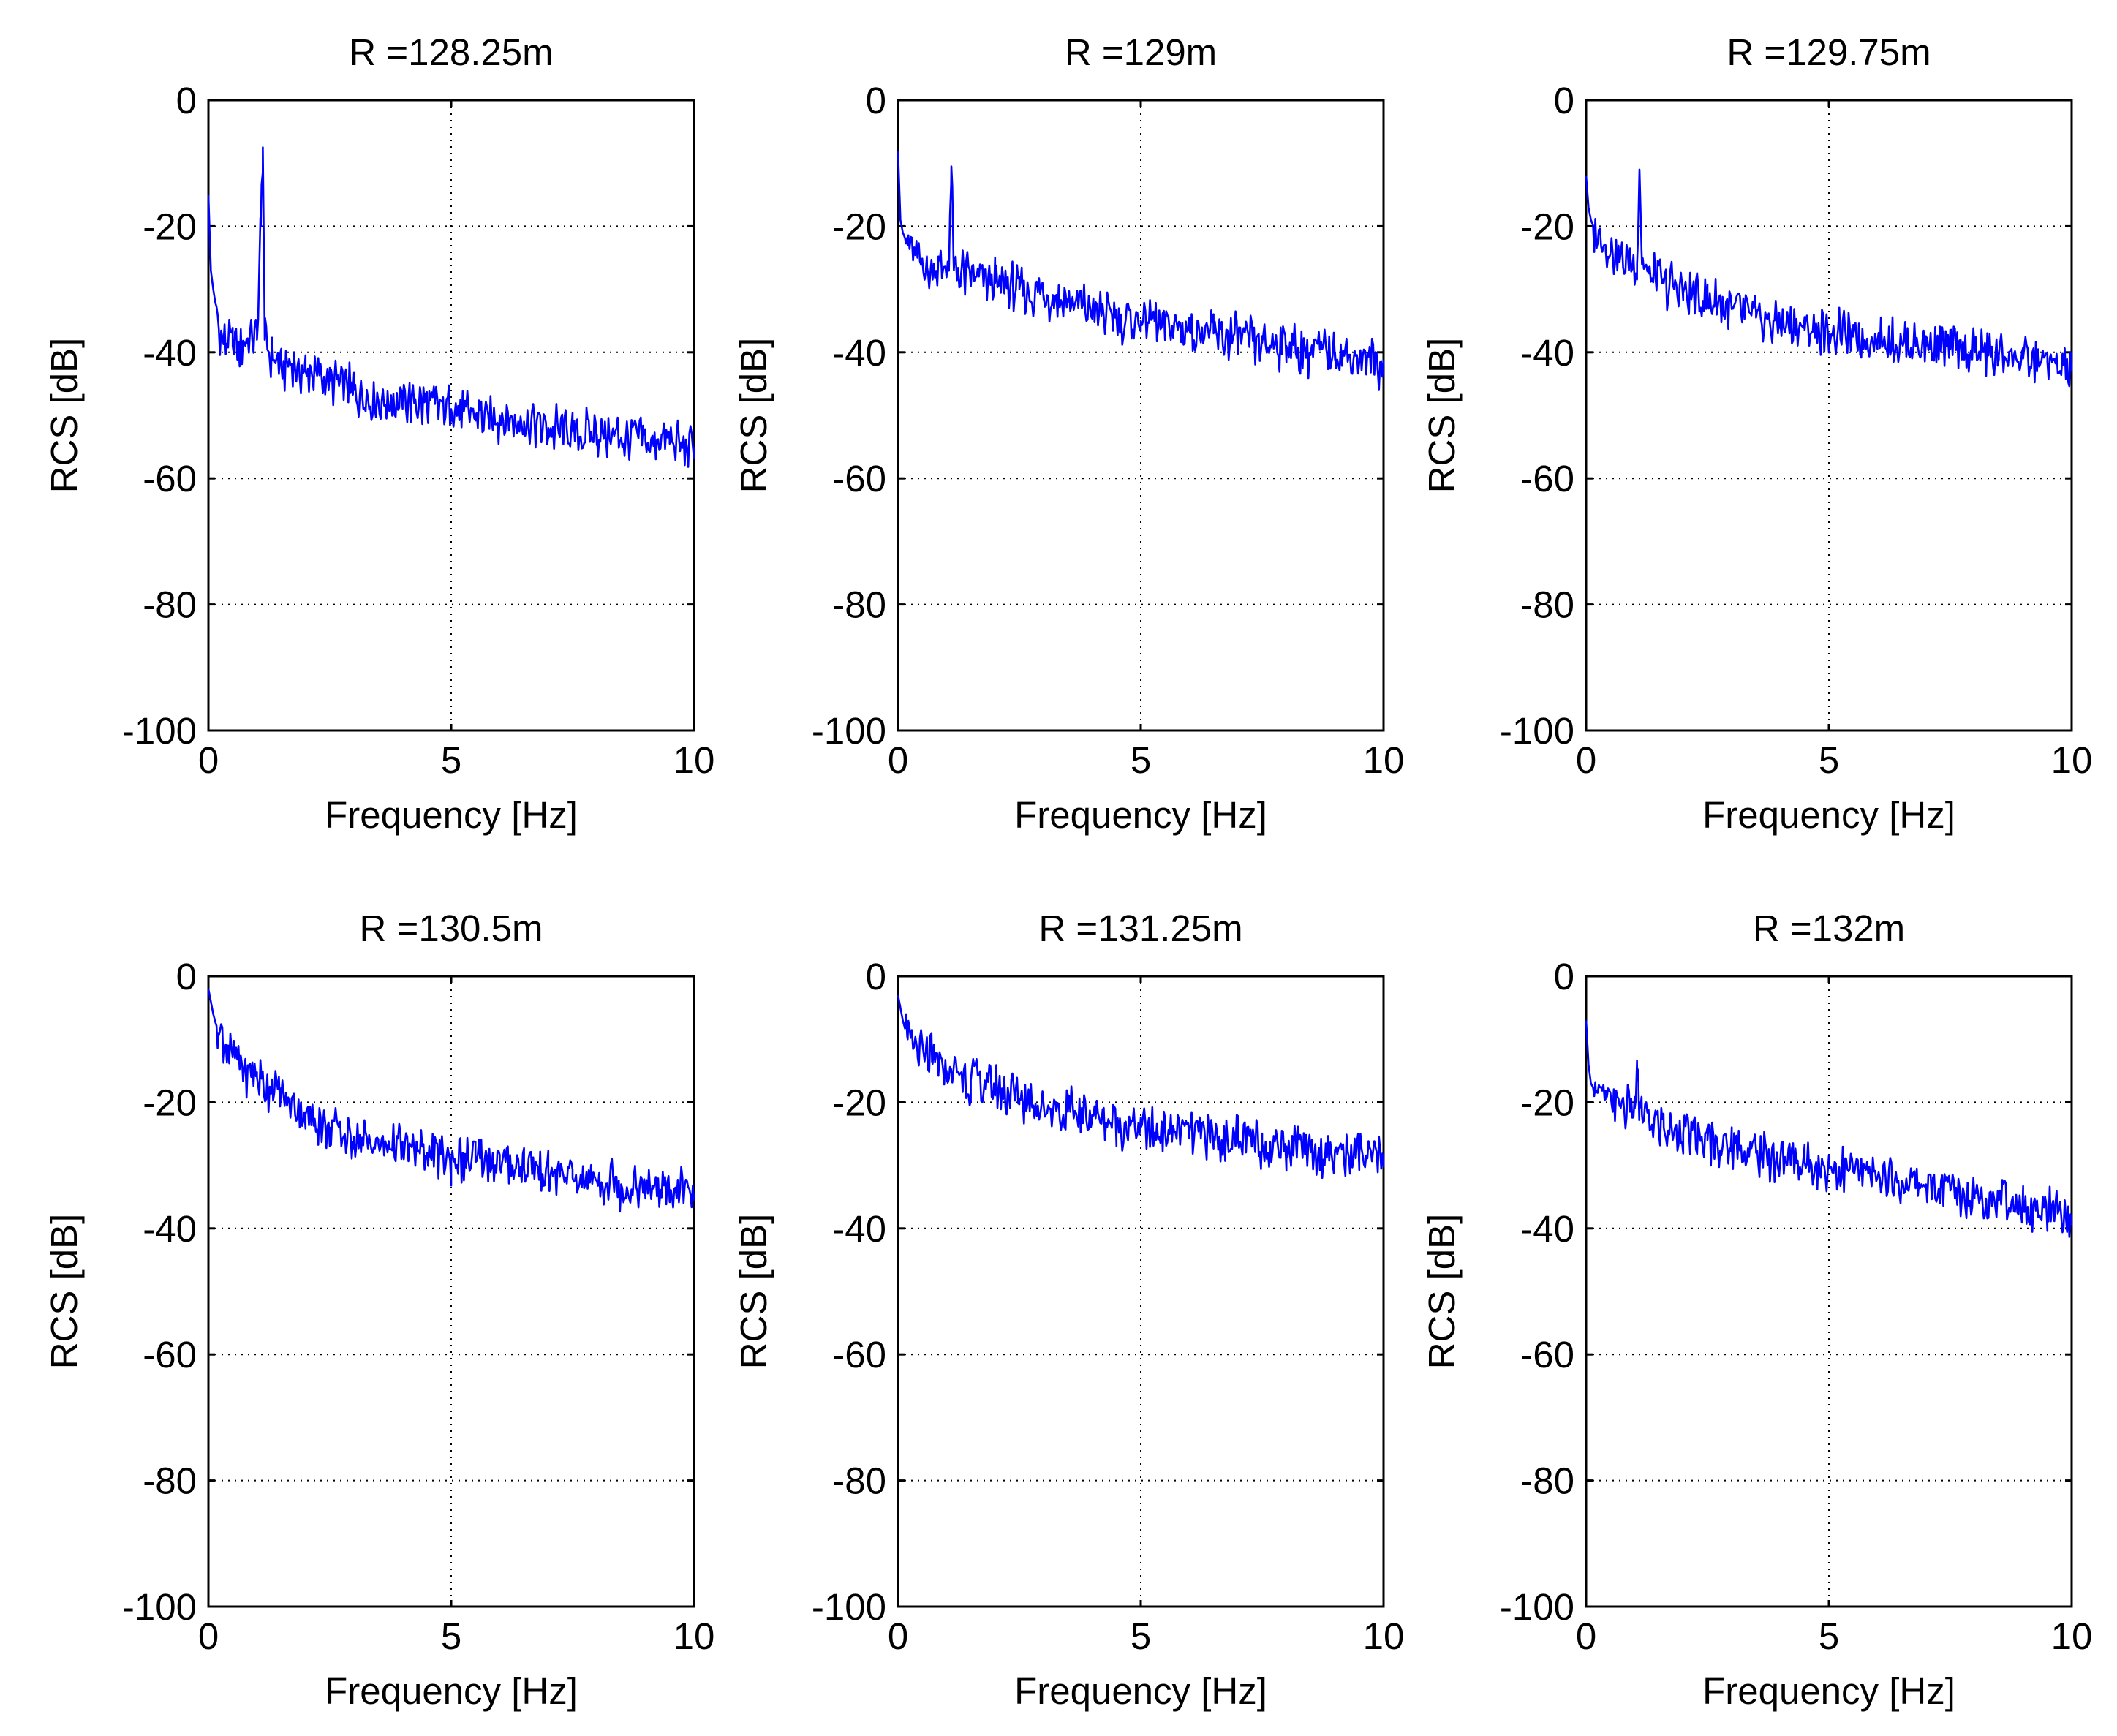 This screenshot has height=1736, width=2117. What do you see at coordinates (1829, 52) in the screenshot?
I see `chart-title: R =129.75m` at bounding box center [1829, 52].